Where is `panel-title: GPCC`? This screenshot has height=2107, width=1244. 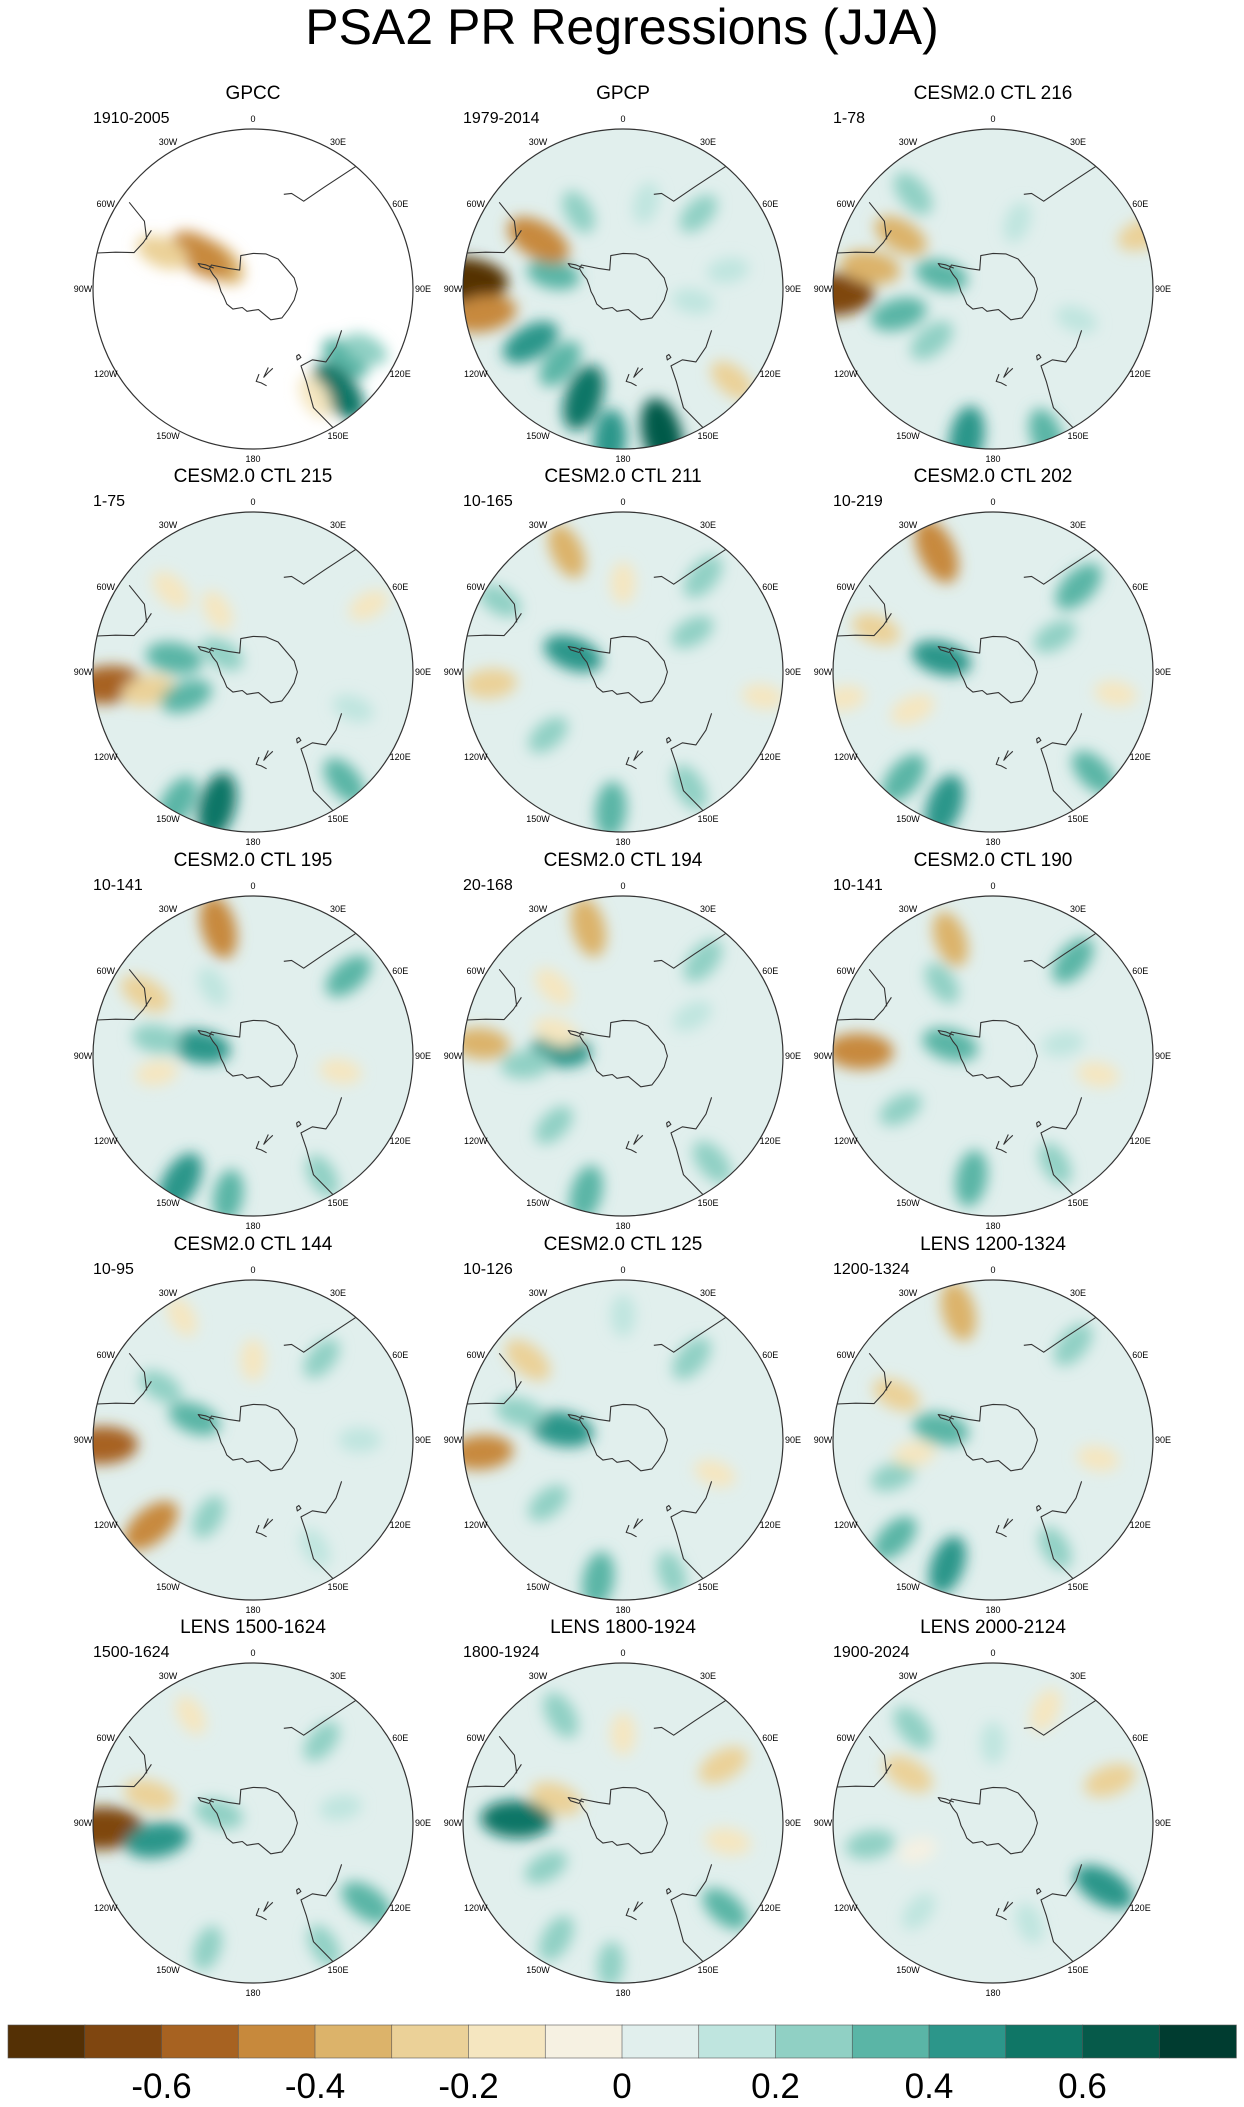 panel-title: GPCC is located at coordinates (253, 93).